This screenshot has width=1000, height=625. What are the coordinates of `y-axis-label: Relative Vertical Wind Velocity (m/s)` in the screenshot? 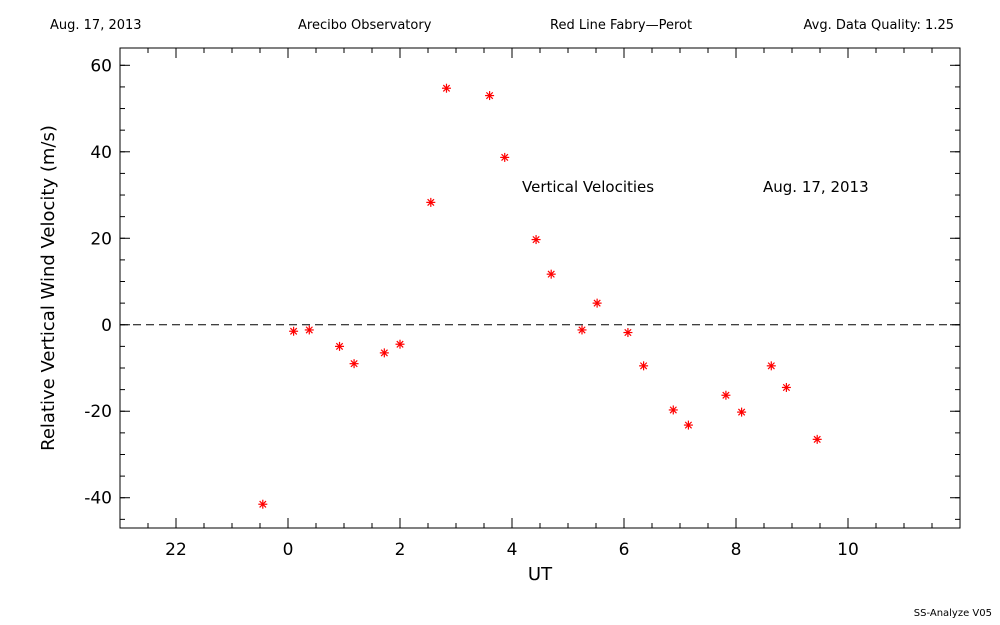 It's located at (48, 288).